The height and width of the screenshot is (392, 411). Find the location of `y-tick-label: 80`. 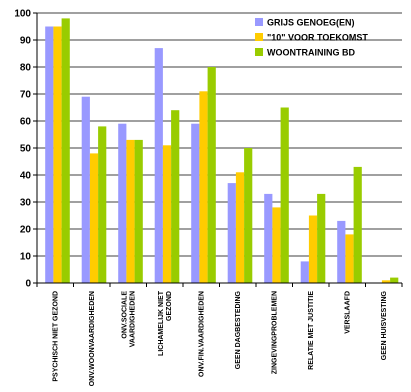

y-tick-label: 80 is located at coordinates (26, 68).